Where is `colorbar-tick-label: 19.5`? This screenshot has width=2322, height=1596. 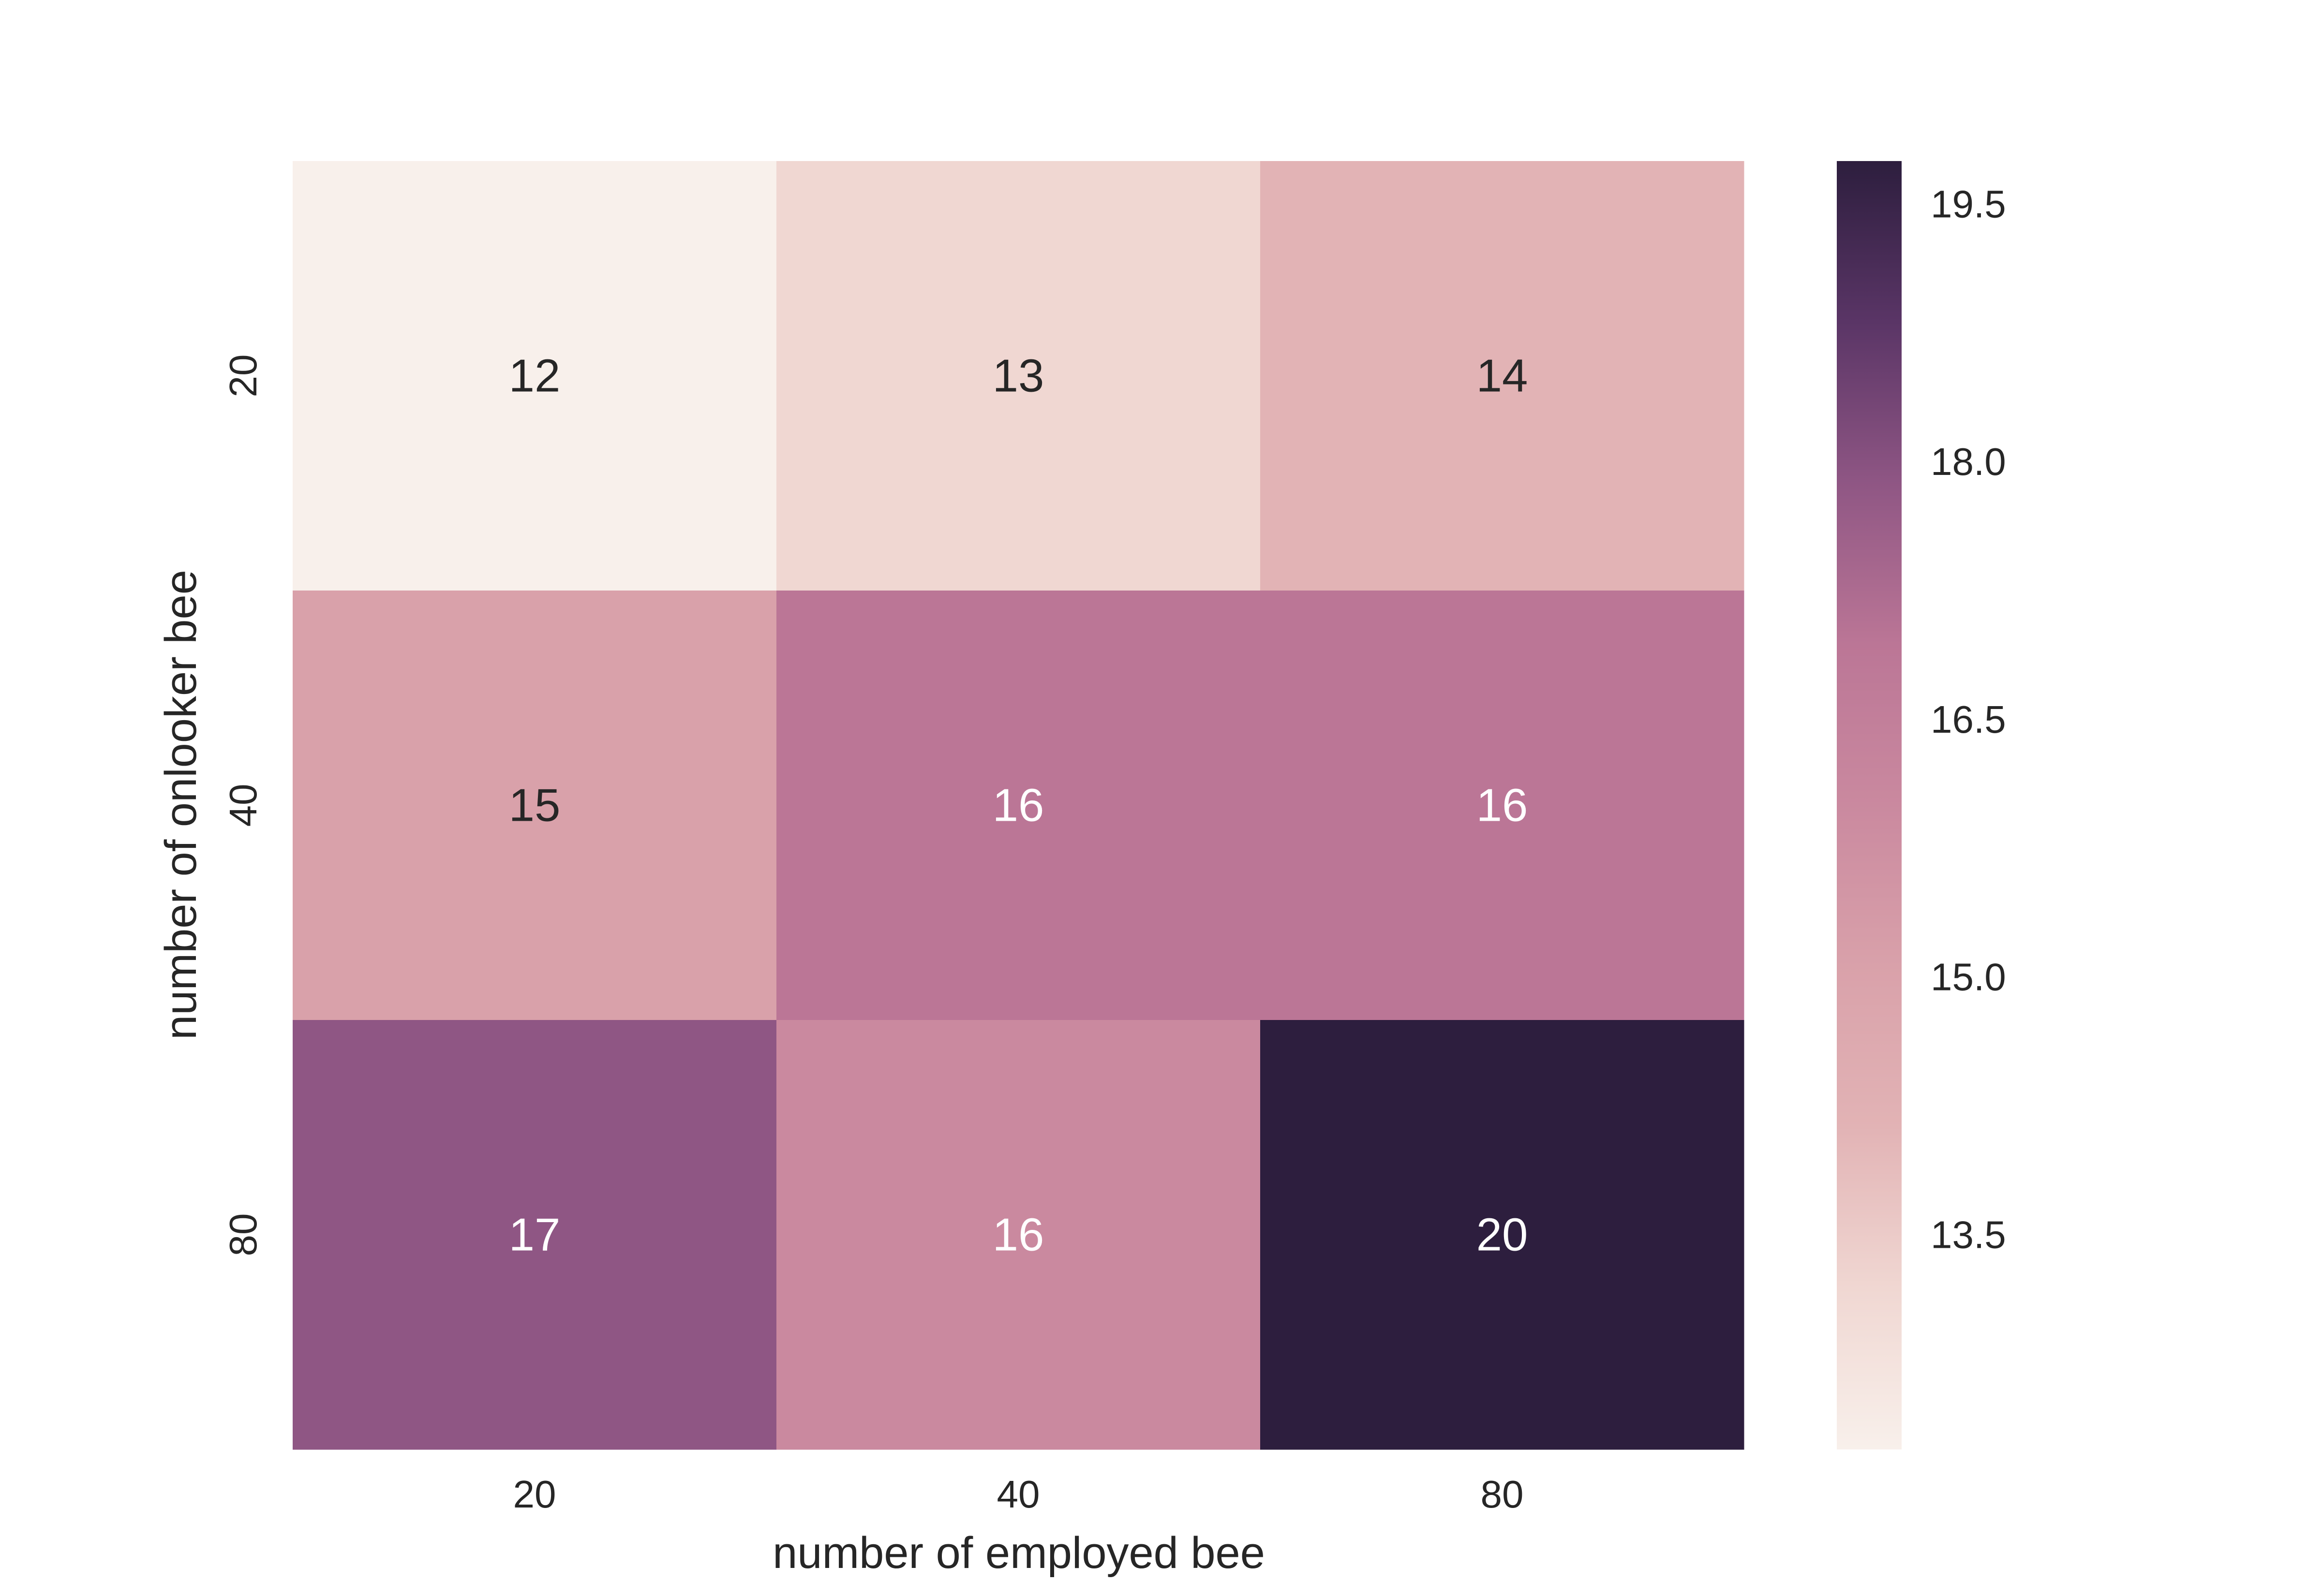
colorbar-tick-label: 19.5 is located at coordinates (1968, 203).